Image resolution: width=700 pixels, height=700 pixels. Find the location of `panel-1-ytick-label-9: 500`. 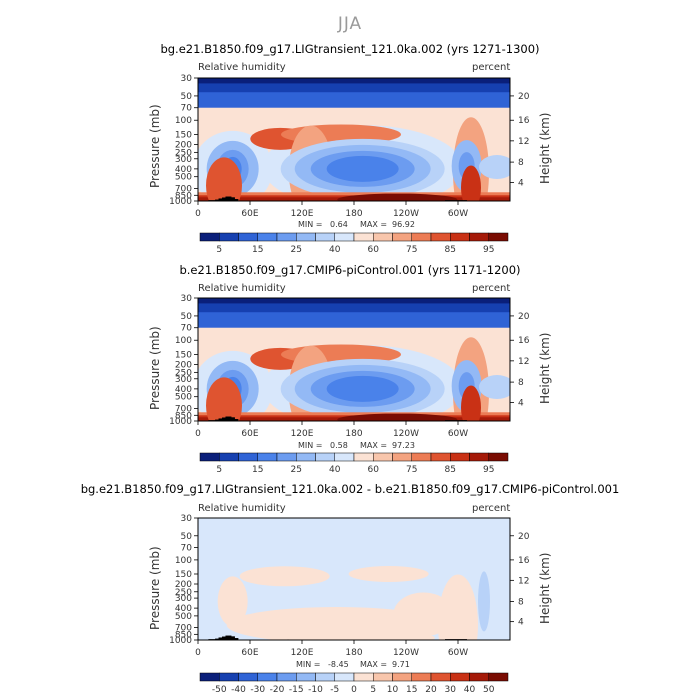

panel-1-ytick-label-9: 500 is located at coordinates (183, 178).